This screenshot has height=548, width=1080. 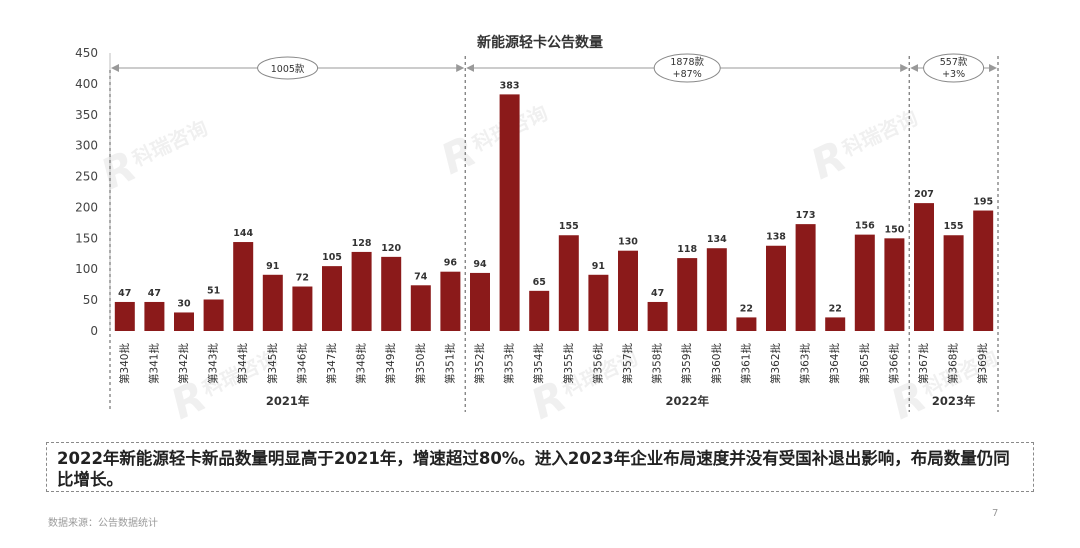 What do you see at coordinates (954, 401) in the screenshot?
I see `group-year-label: 2023年` at bounding box center [954, 401].